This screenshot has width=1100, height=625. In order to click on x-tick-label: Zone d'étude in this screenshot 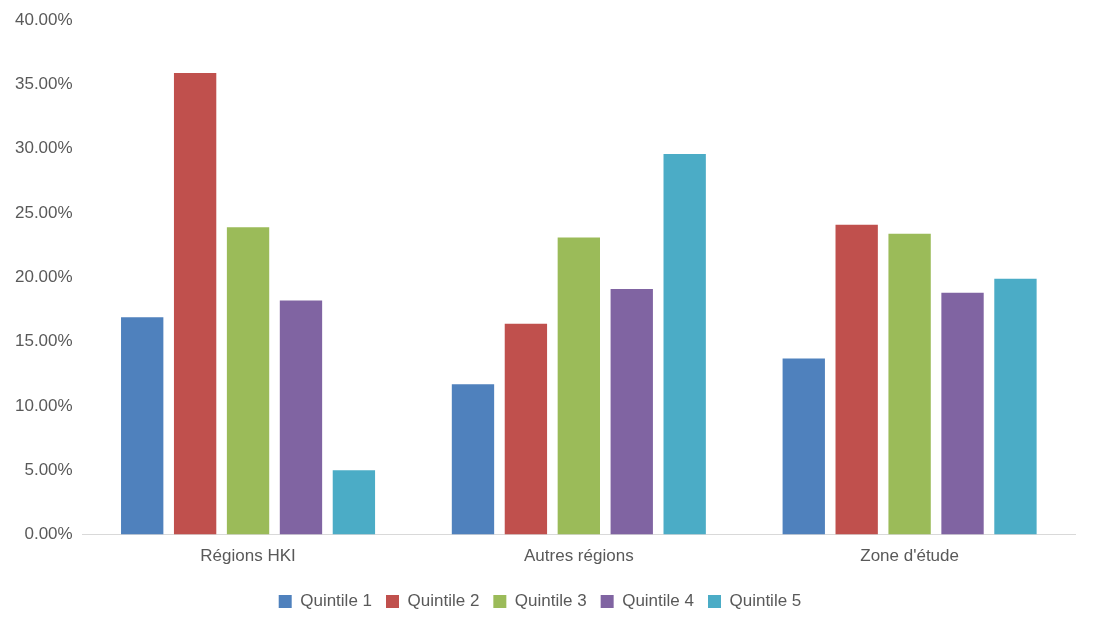, I will do `click(909, 556)`.